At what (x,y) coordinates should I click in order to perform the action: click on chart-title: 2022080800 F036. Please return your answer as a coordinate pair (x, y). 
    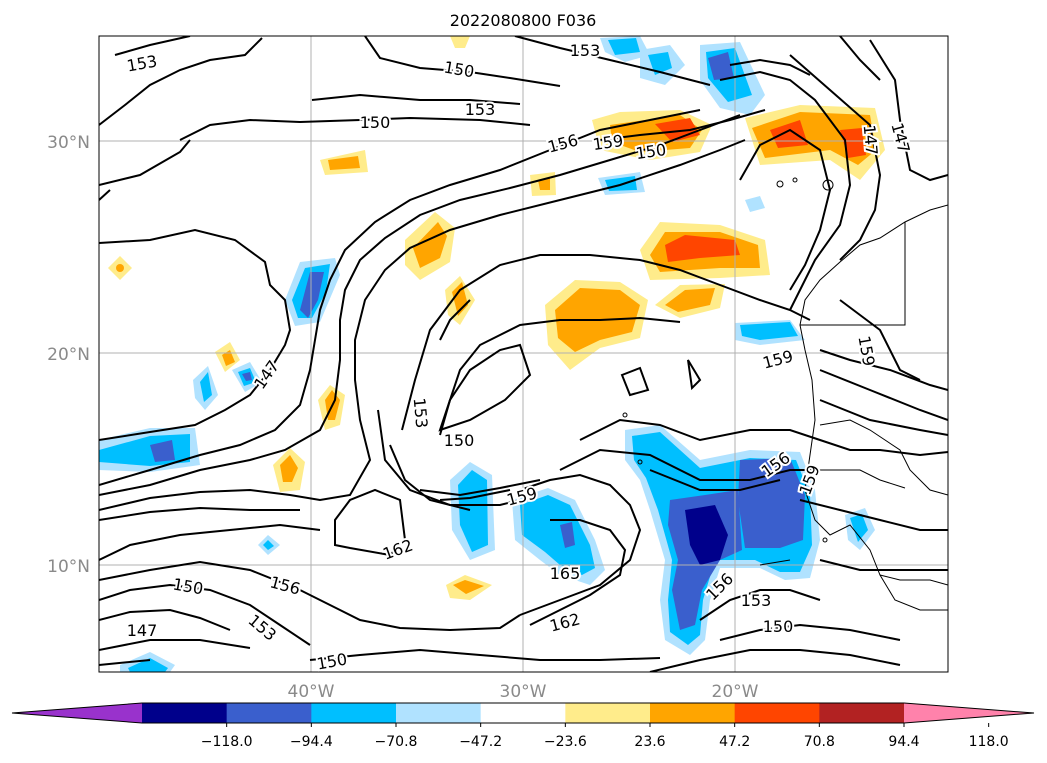
    Looking at the image, I should click on (523, 20).